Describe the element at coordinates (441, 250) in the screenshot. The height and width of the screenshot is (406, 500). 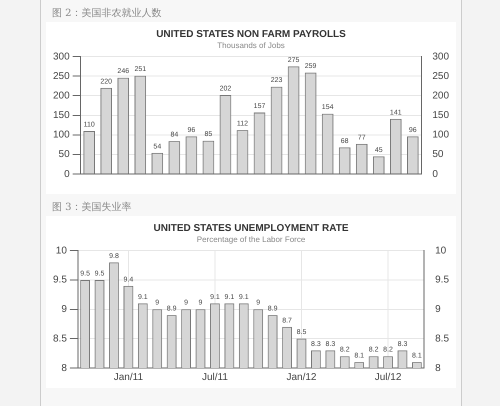
I see `y2-tick-label: 10` at that location.